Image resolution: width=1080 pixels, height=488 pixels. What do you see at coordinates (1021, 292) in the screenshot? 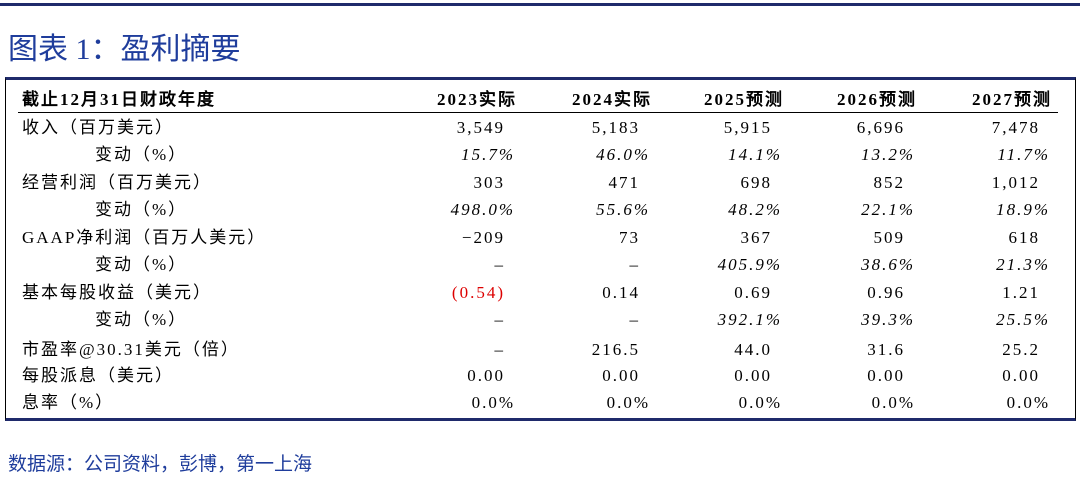
I see `cell: 1.21` at bounding box center [1021, 292].